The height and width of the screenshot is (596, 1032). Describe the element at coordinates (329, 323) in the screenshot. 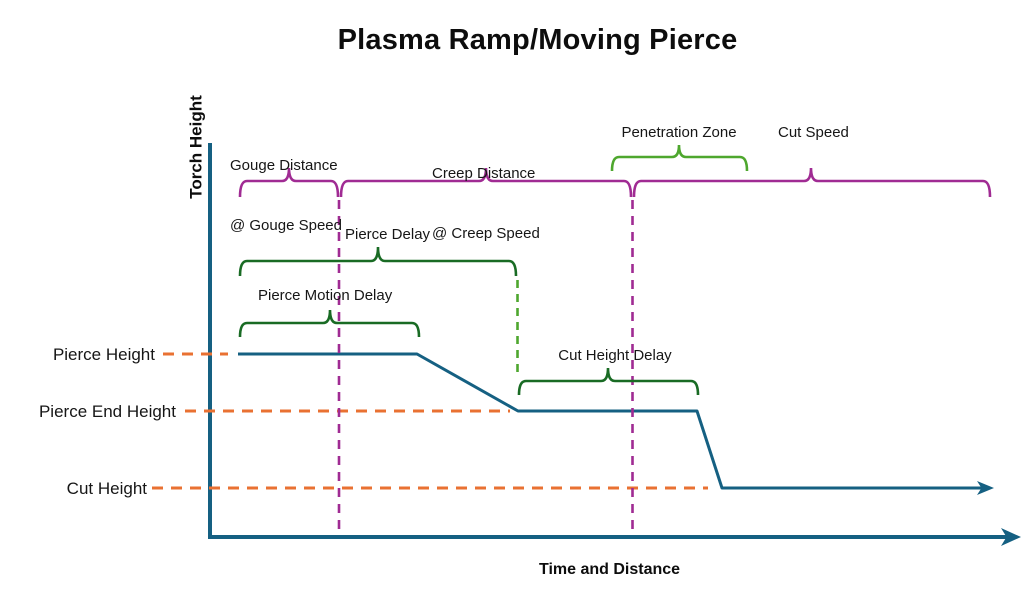

I see `pierce-motion-delay-brace` at that location.